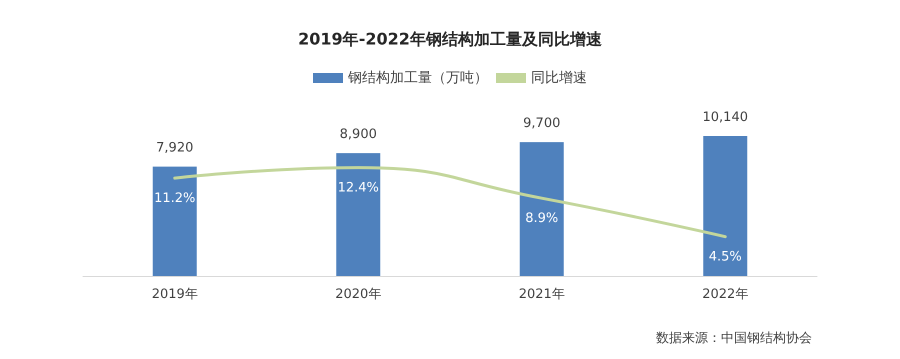 The image size is (900, 359). Describe the element at coordinates (358, 294) in the screenshot. I see `x-tick-label: 2020年` at that location.